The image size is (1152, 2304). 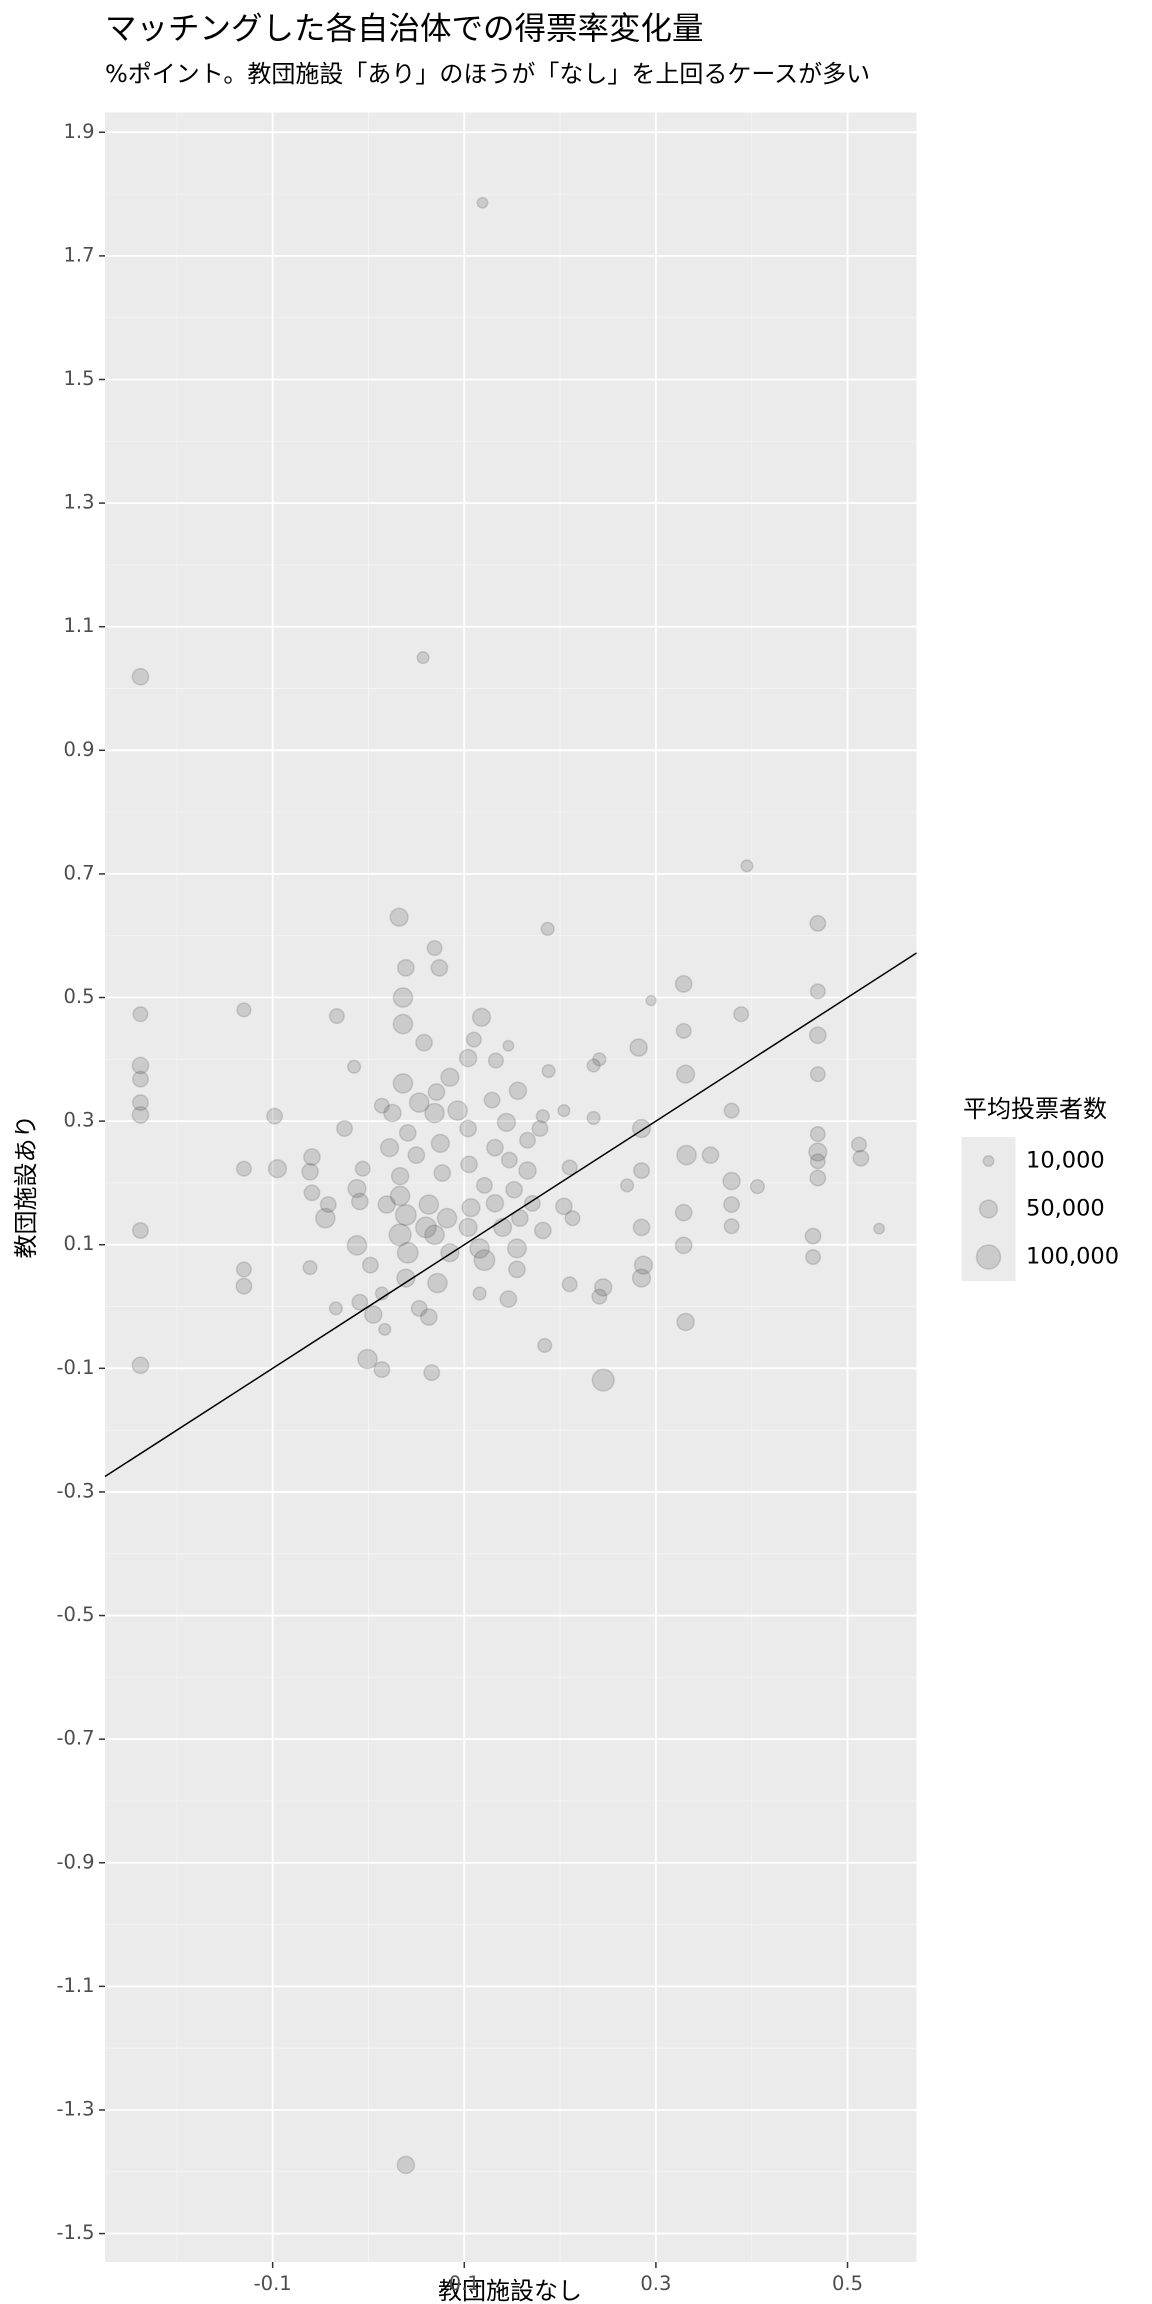 I want to click on y-tick-label: 0.1, so click(x=78, y=1243).